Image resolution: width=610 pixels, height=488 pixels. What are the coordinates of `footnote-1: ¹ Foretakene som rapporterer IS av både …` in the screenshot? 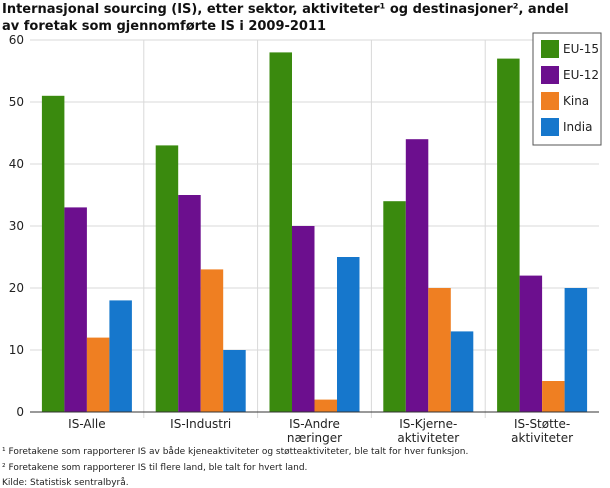 It's located at (235, 451).